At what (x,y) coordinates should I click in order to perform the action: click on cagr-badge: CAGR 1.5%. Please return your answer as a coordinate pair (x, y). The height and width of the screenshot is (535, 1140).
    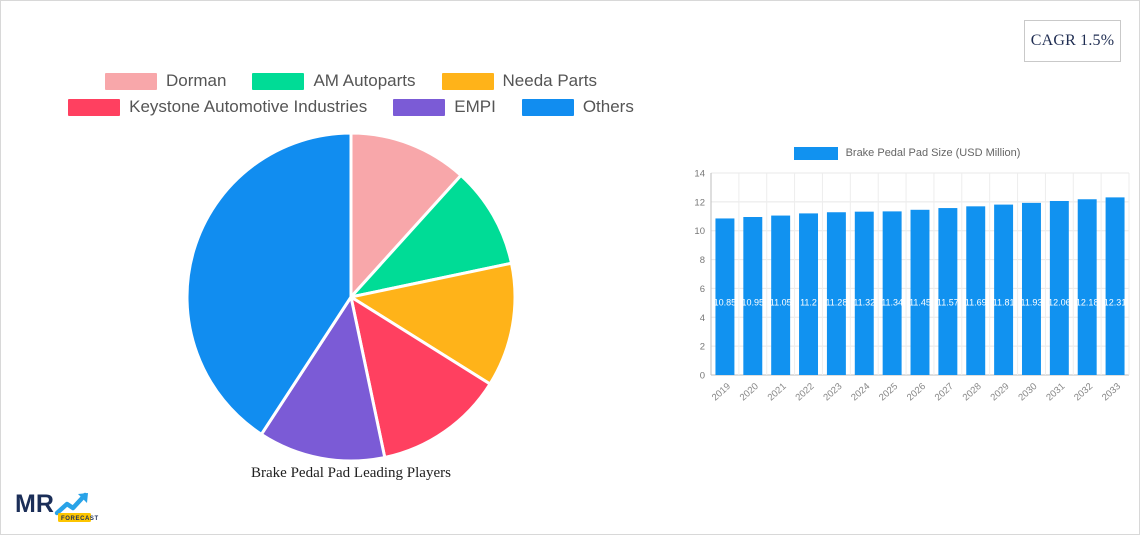
    Looking at the image, I should click on (1072, 41).